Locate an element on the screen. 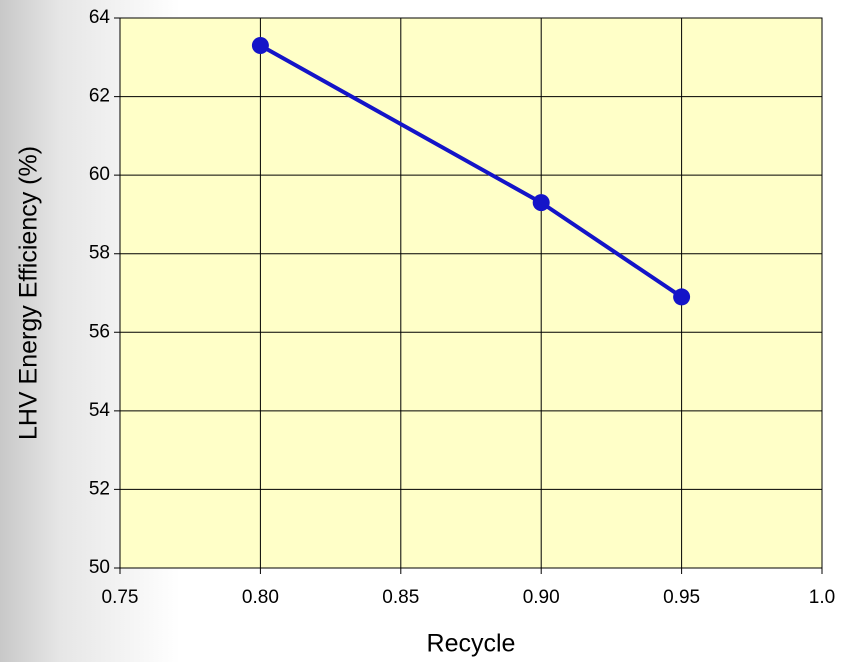 Image resolution: width=845 pixels, height=662 pixels. y-tick-label: 56 is located at coordinates (99, 331).